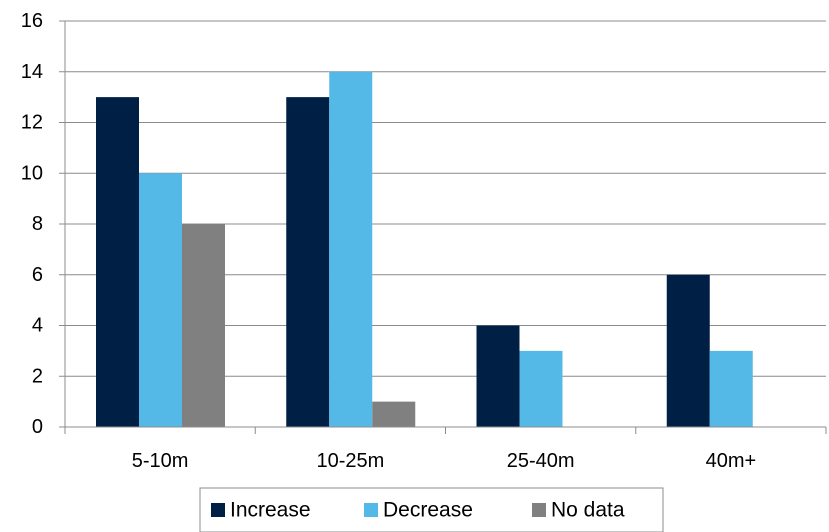 Image resolution: width=829 pixels, height=532 pixels. What do you see at coordinates (32, 72) in the screenshot?
I see `y-tick-label: 14` at bounding box center [32, 72].